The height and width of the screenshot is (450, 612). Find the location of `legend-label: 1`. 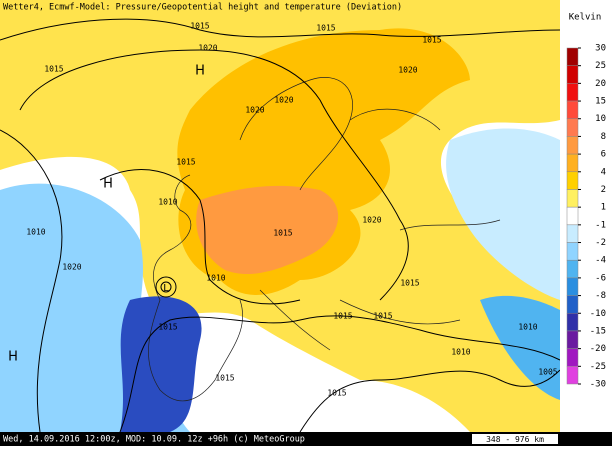

legend-label: 1 is located at coordinates (603, 208).